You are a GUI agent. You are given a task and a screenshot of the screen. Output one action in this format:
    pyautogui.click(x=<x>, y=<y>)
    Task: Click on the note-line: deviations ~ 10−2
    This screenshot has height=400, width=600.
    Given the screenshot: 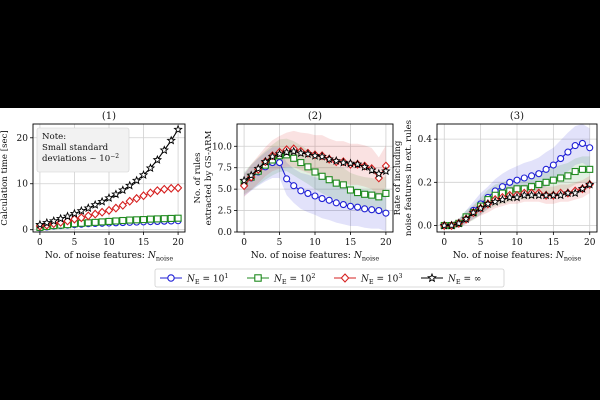 What is the action you would take?
    pyautogui.click(x=80, y=158)
    